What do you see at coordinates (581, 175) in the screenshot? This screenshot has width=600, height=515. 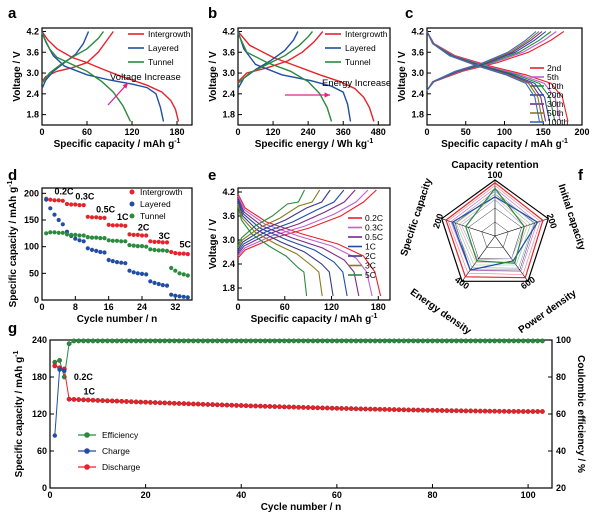 I see `panel-label-f: f` at bounding box center [581, 175].